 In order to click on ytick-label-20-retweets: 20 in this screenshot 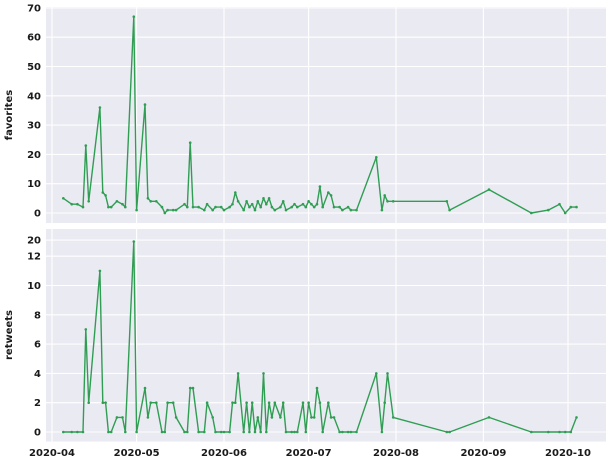, I will do `click(34, 241)`.